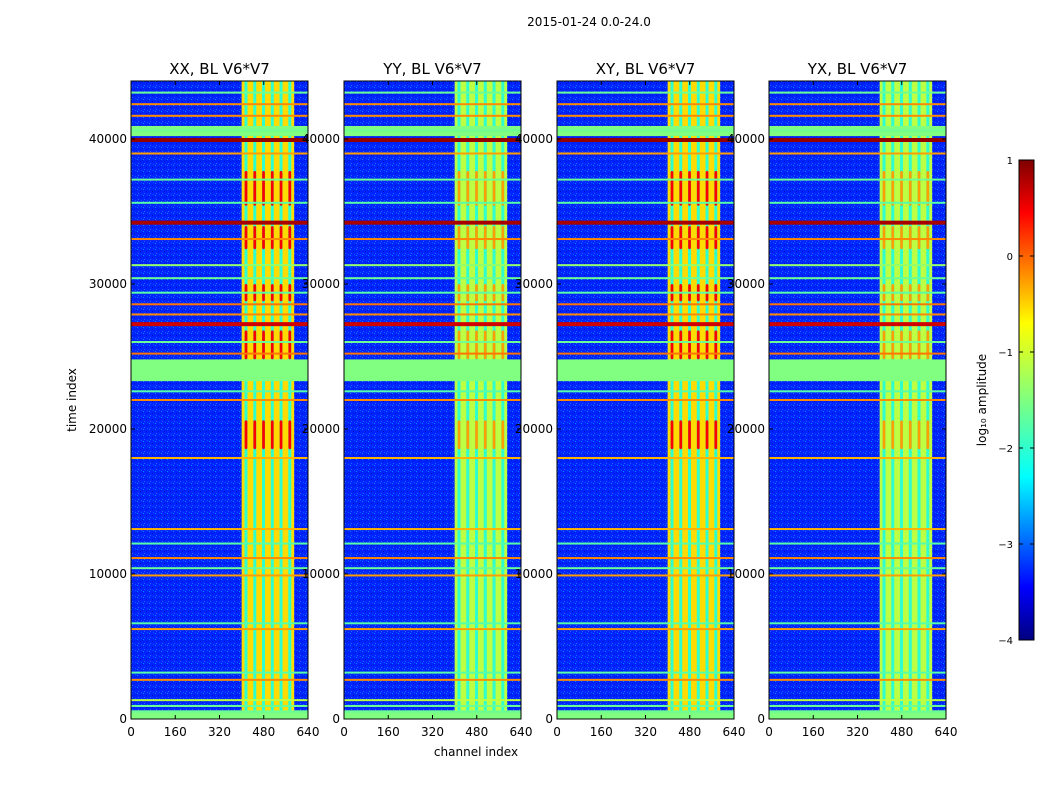  What do you see at coordinates (108, 429) in the screenshot?
I see `y-tick-label: 20000` at bounding box center [108, 429].